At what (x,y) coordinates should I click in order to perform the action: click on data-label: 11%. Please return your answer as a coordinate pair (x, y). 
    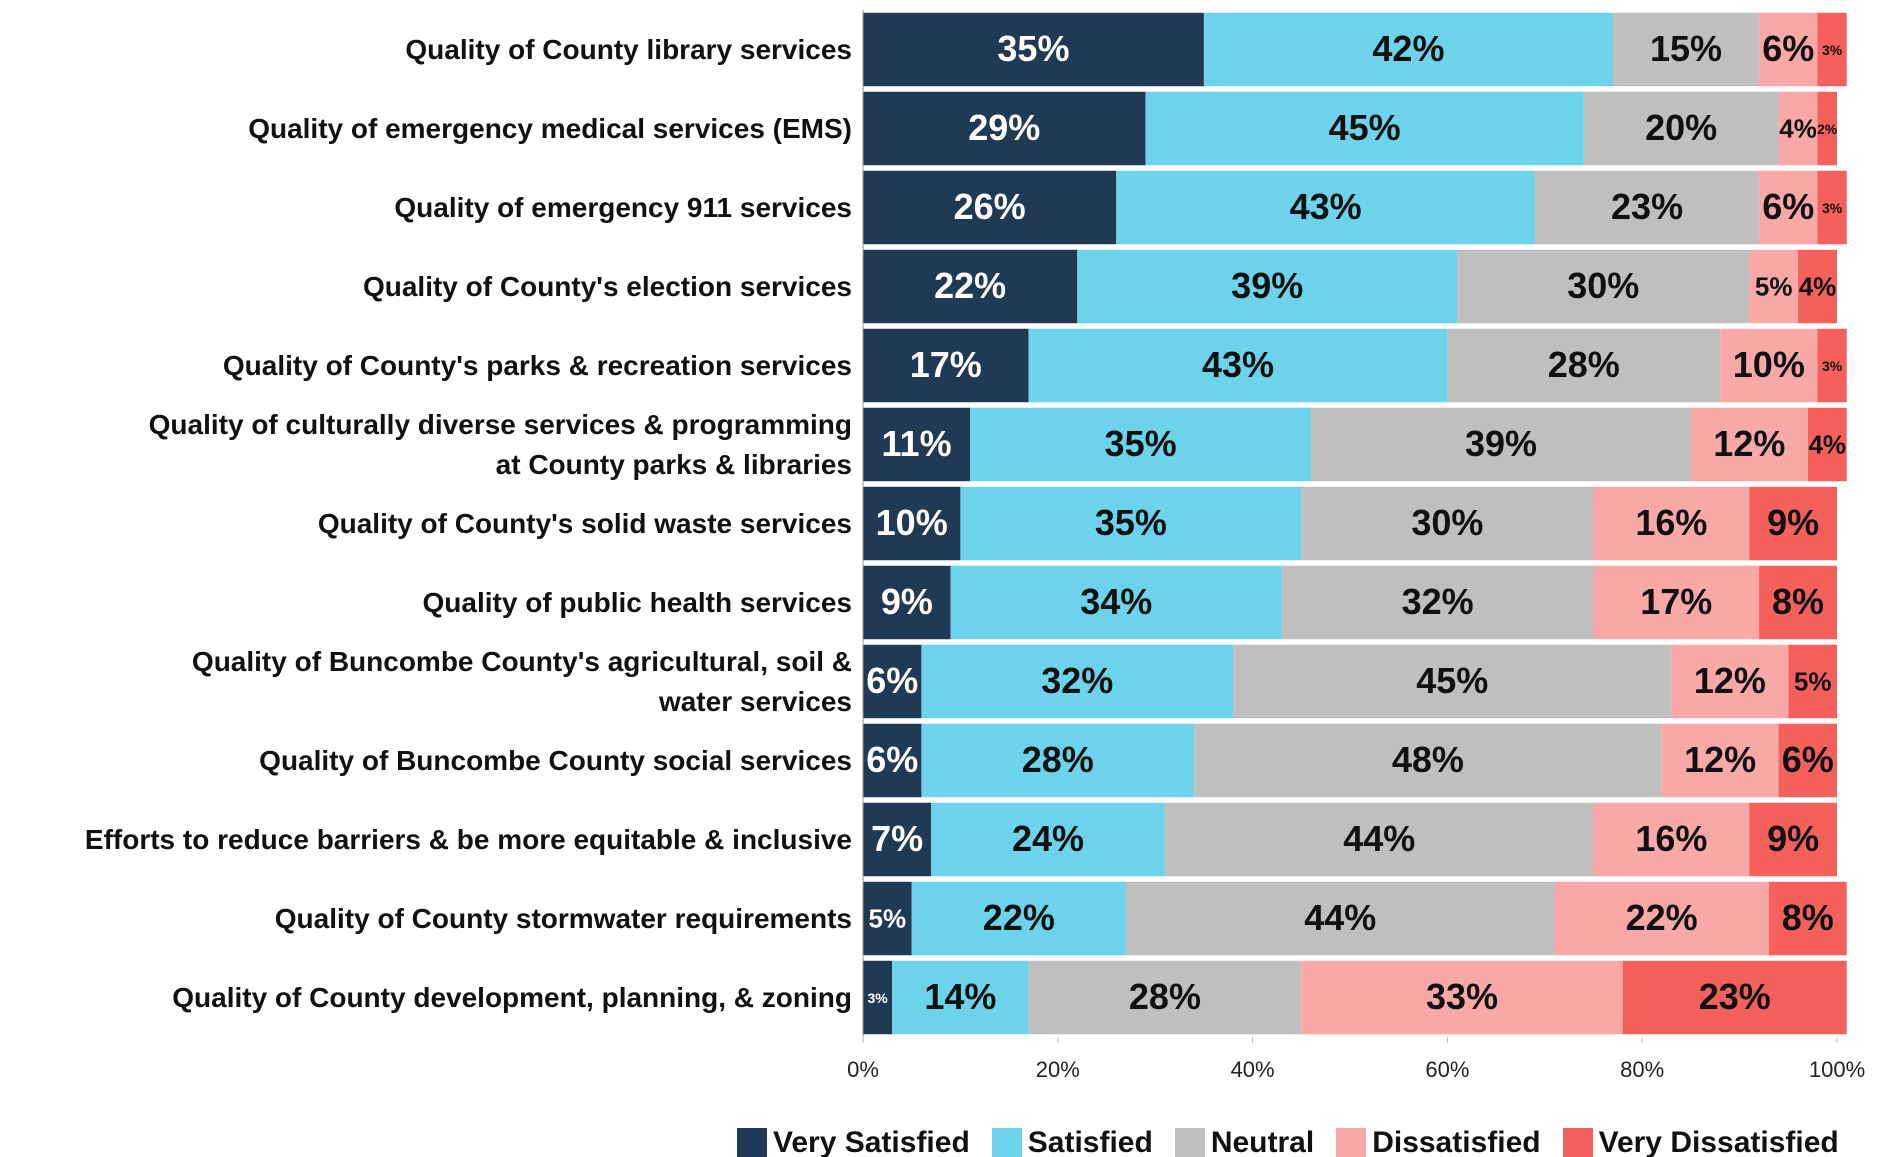
    Looking at the image, I should click on (917, 443).